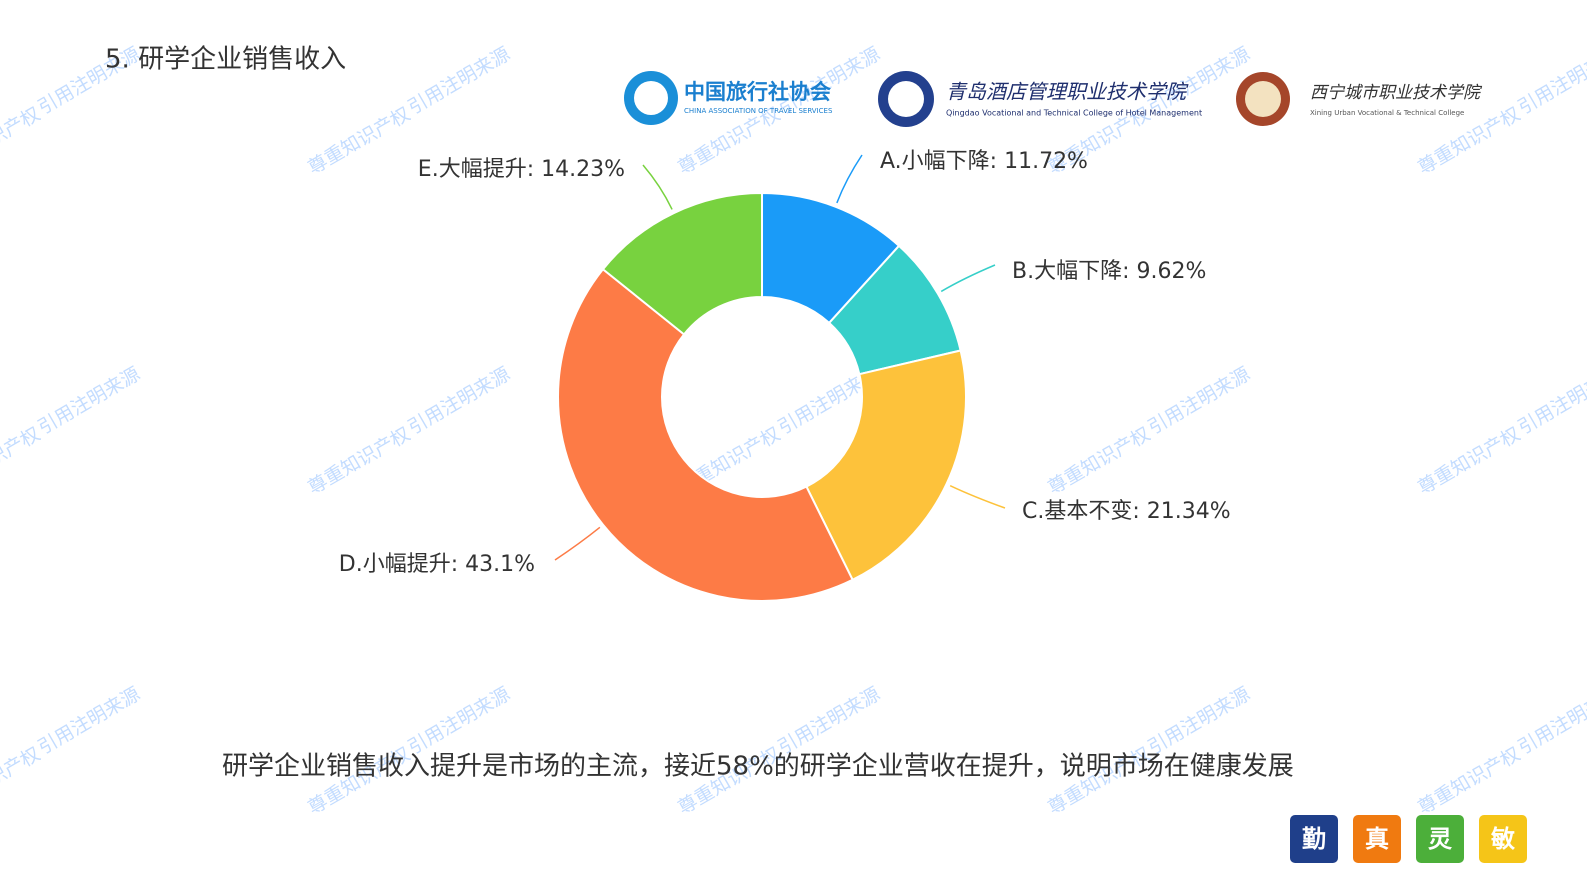  Describe the element at coordinates (583, 169) in the screenshot. I see `value-label: 14.23%` at that location.